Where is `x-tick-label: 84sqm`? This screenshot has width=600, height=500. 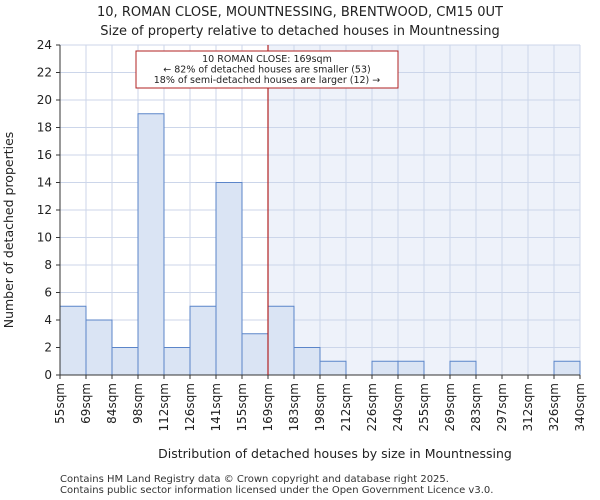 x-tick-label: 84sqm is located at coordinates (112, 403).